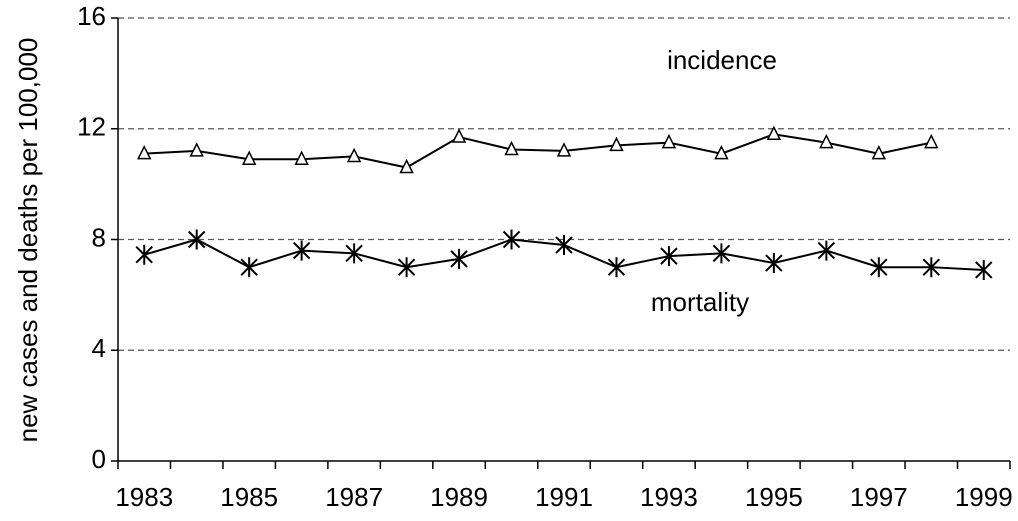  Describe the element at coordinates (700, 302) in the screenshot. I see `annotation: mortality` at that location.